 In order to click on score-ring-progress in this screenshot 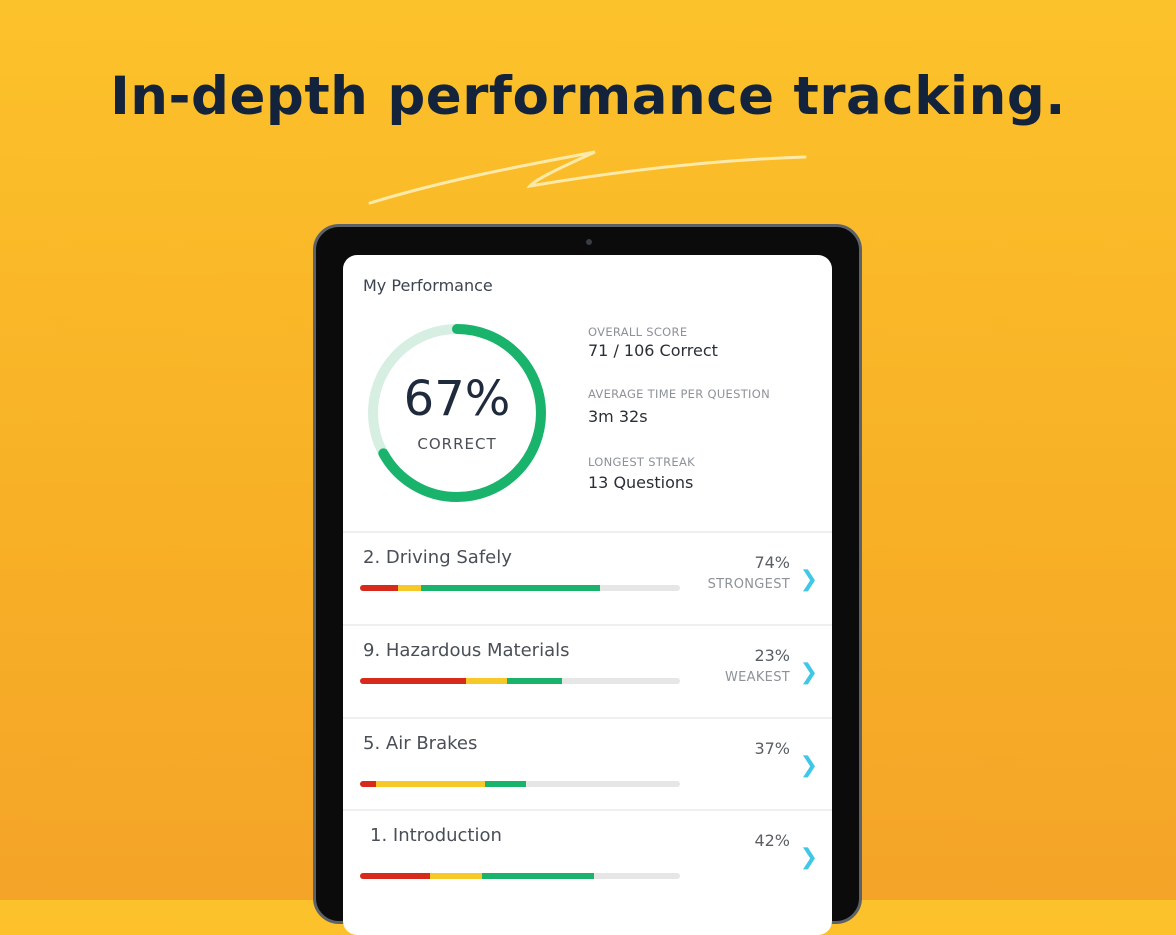, I will do `click(457, 413)`.